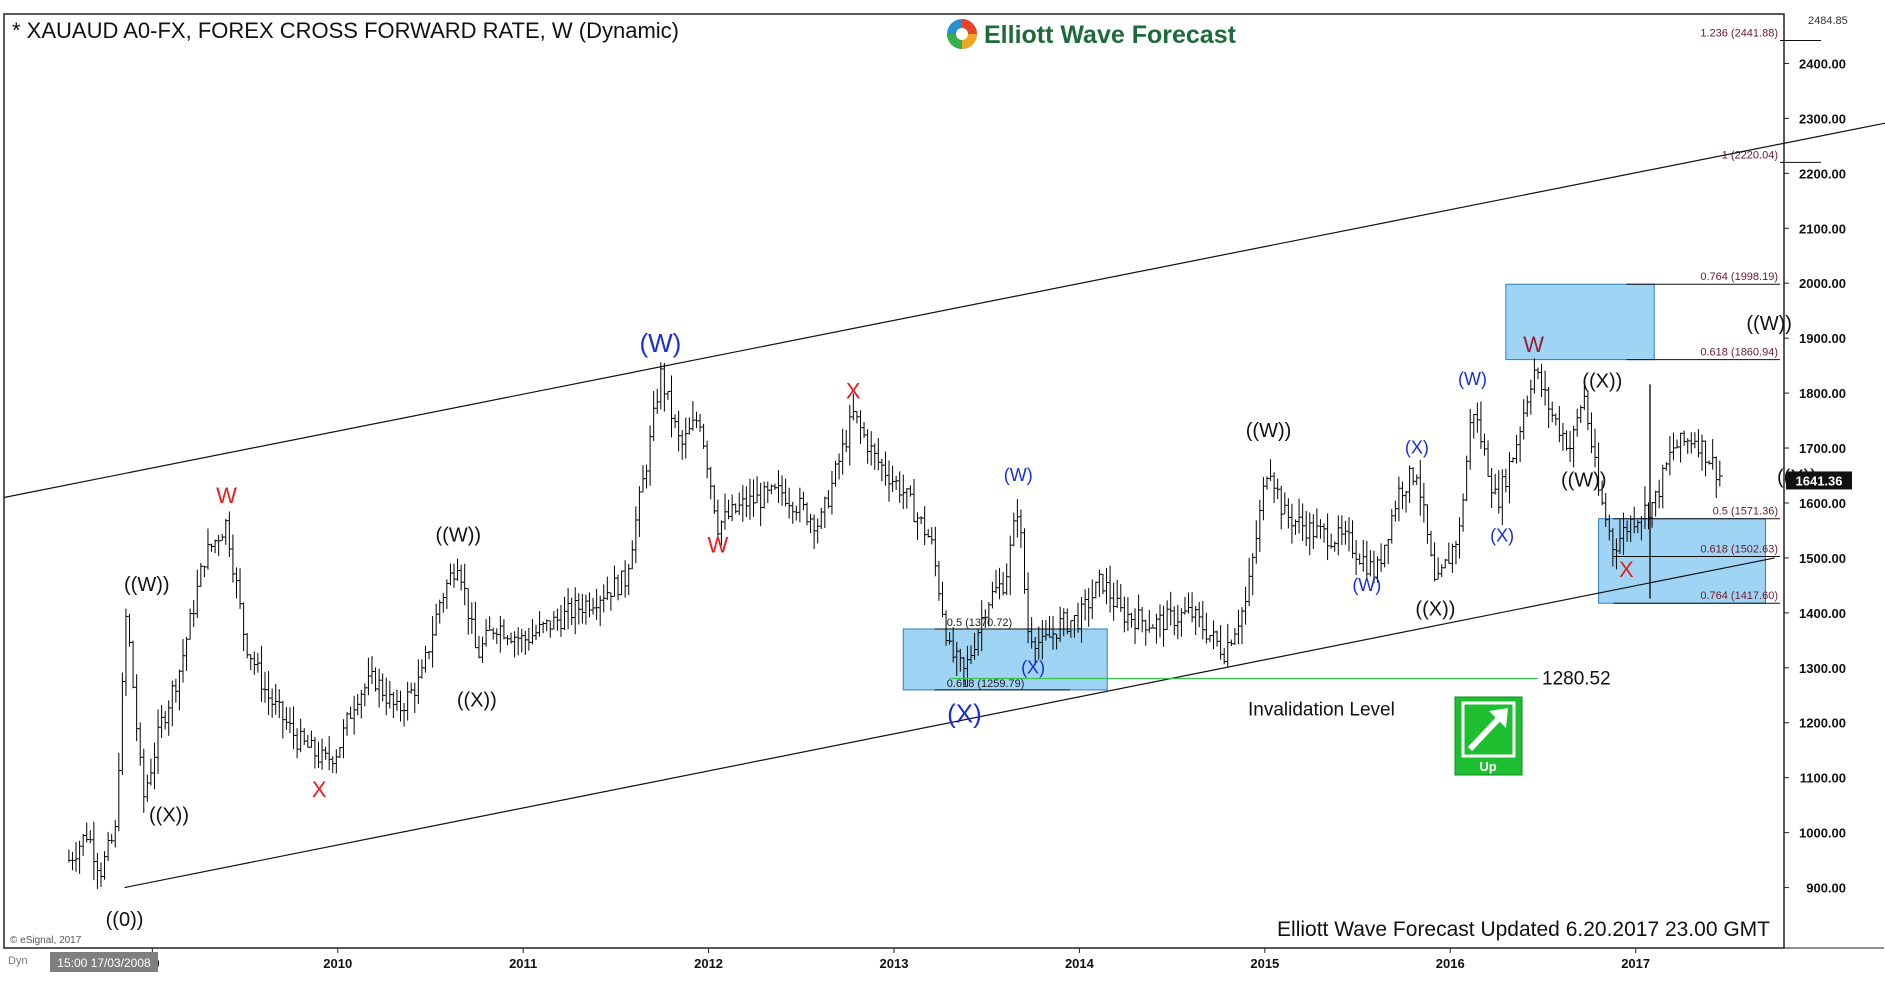  What do you see at coordinates (319, 789) in the screenshot?
I see `wave-label-4: X` at bounding box center [319, 789].